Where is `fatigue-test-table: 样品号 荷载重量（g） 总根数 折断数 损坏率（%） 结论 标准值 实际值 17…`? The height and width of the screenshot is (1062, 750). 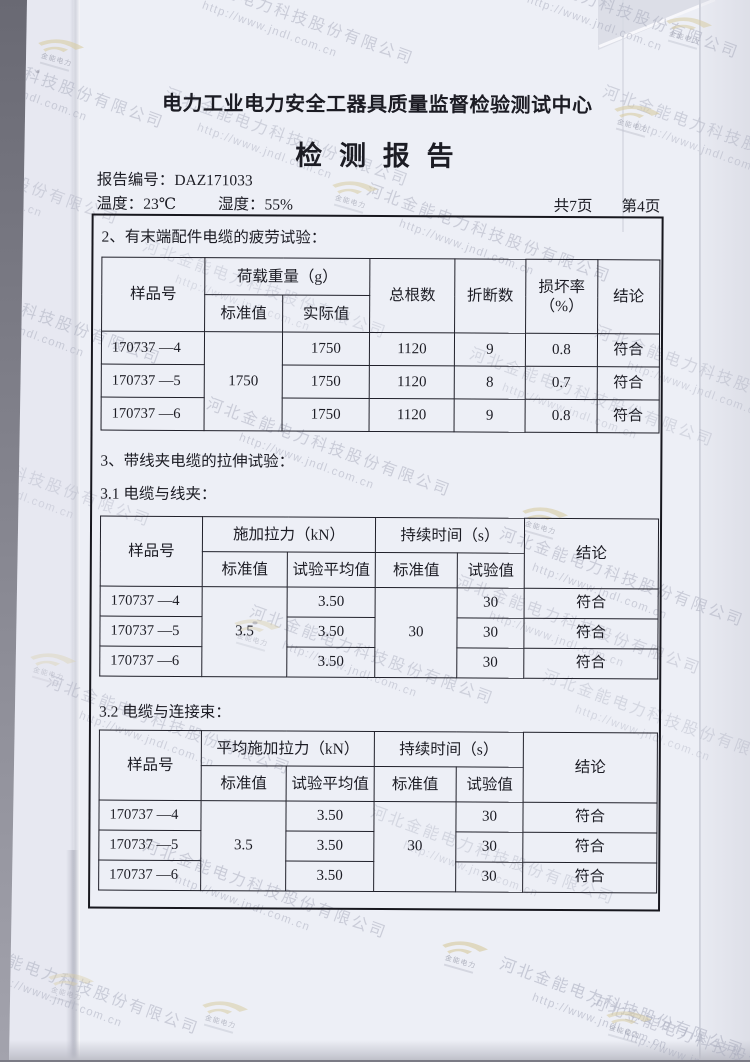 fatigue-test-table: 样品号 荷载重量（g） 总根数 折断数 损坏率（%） 结论 标准值 实际值 17… is located at coordinates (381, 345).